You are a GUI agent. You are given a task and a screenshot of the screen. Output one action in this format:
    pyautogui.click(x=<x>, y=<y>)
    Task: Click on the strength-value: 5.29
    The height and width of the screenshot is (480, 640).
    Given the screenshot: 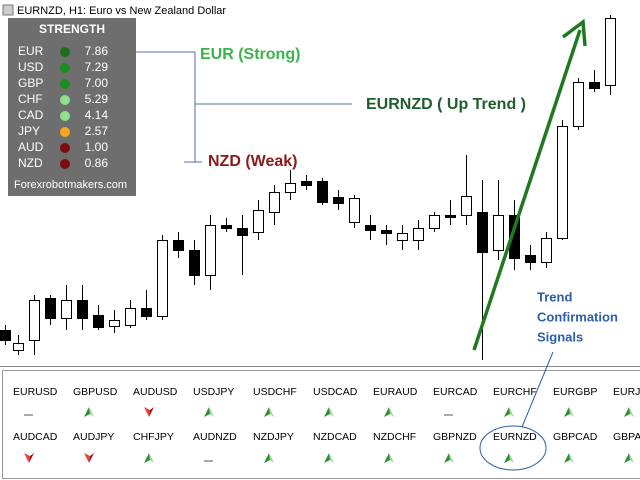 What is the action you would take?
    pyautogui.click(x=97, y=99)
    